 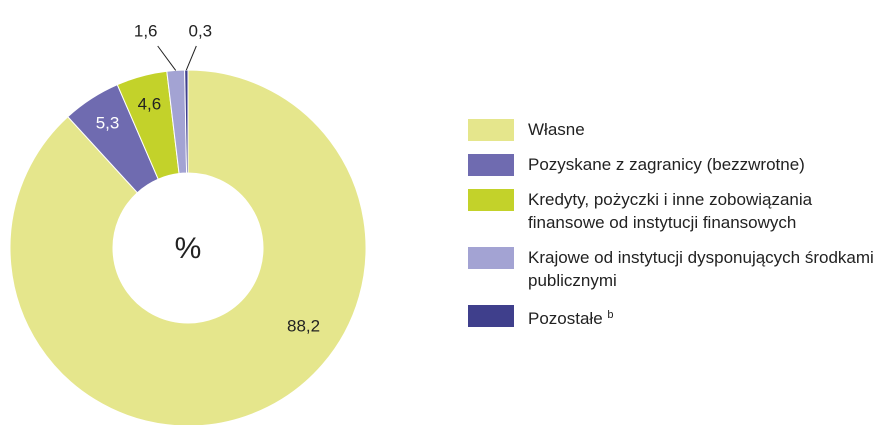 I want to click on data-label: 1,6, so click(x=146, y=30).